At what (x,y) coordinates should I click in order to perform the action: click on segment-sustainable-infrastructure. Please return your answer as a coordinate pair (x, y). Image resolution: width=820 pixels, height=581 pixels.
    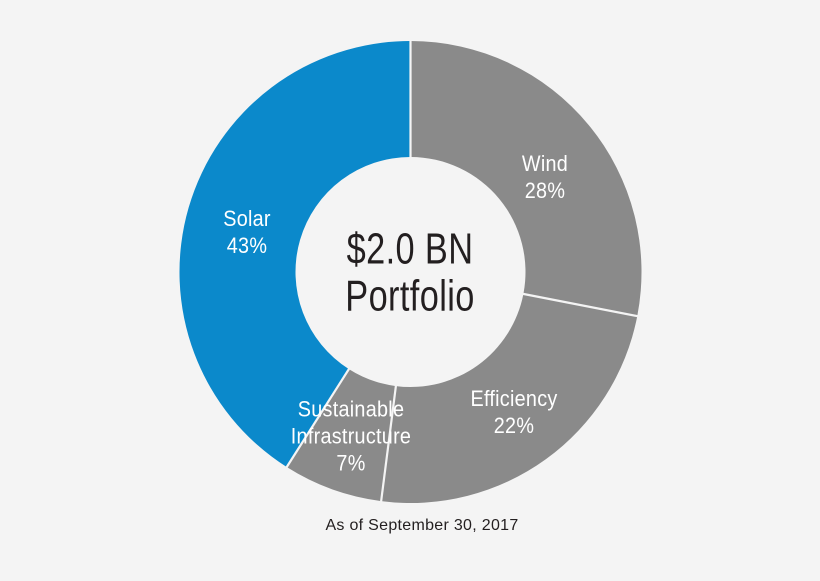
    Looking at the image, I should click on (341, 435).